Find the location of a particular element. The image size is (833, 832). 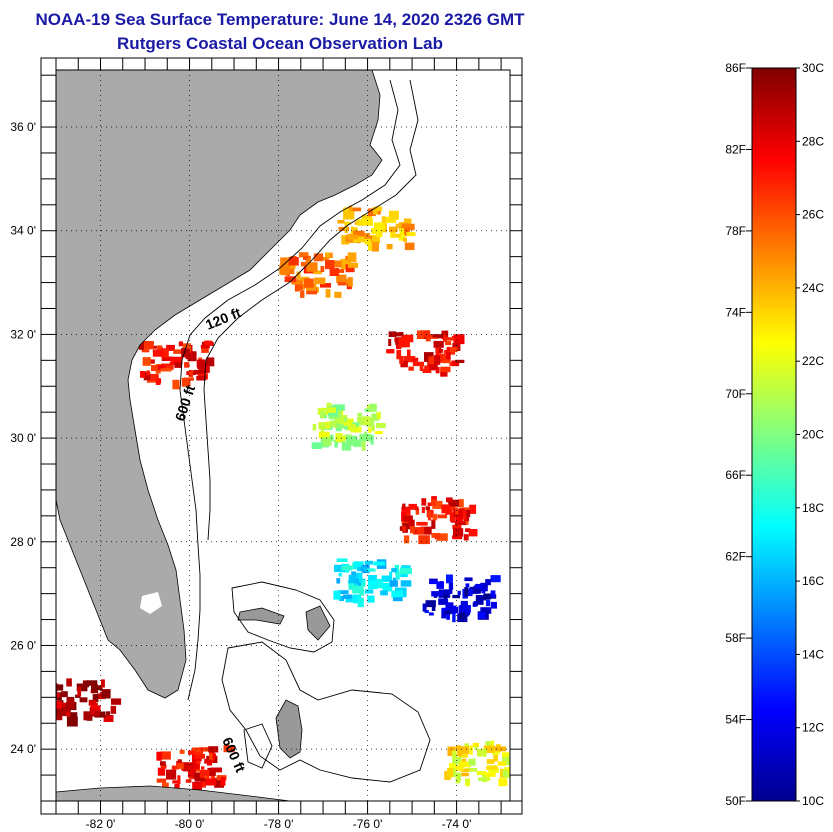

colorbar-celsius-label: 12C is located at coordinates (813, 728).